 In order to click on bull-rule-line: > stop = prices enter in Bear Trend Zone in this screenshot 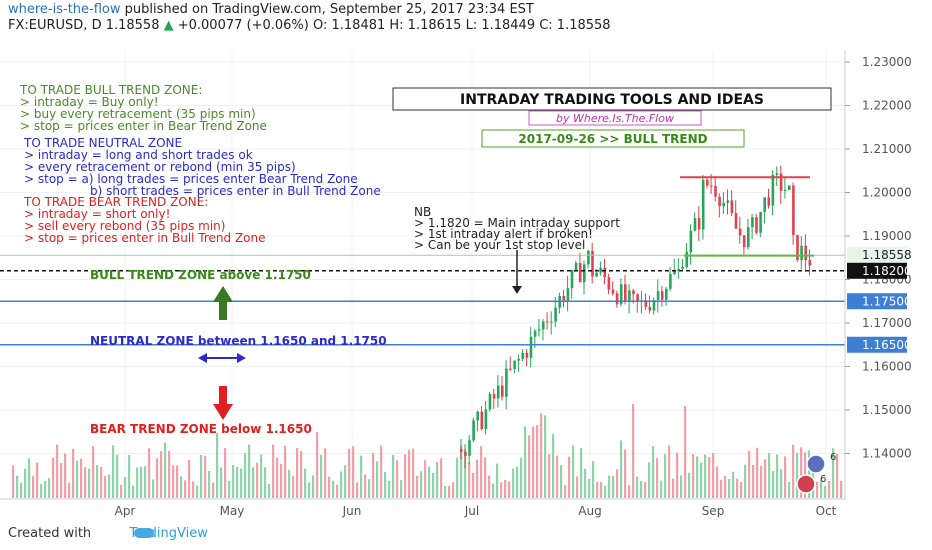, I will do `click(143, 126)`.